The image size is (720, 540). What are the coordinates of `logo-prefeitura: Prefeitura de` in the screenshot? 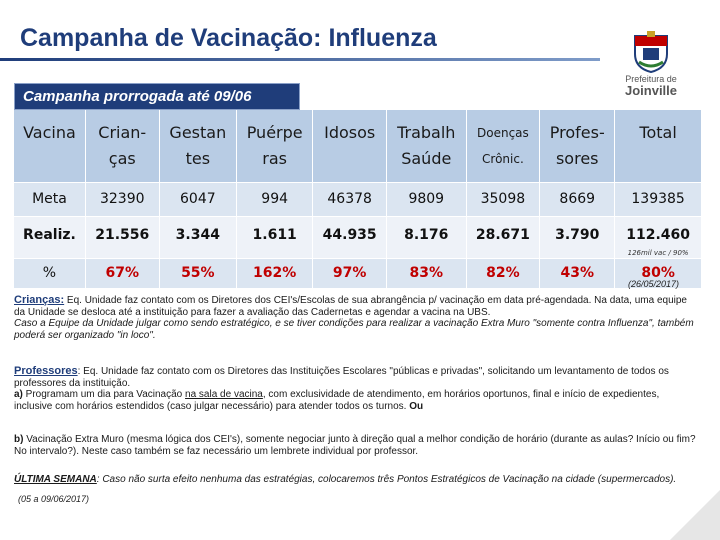 It's located at (651, 79).